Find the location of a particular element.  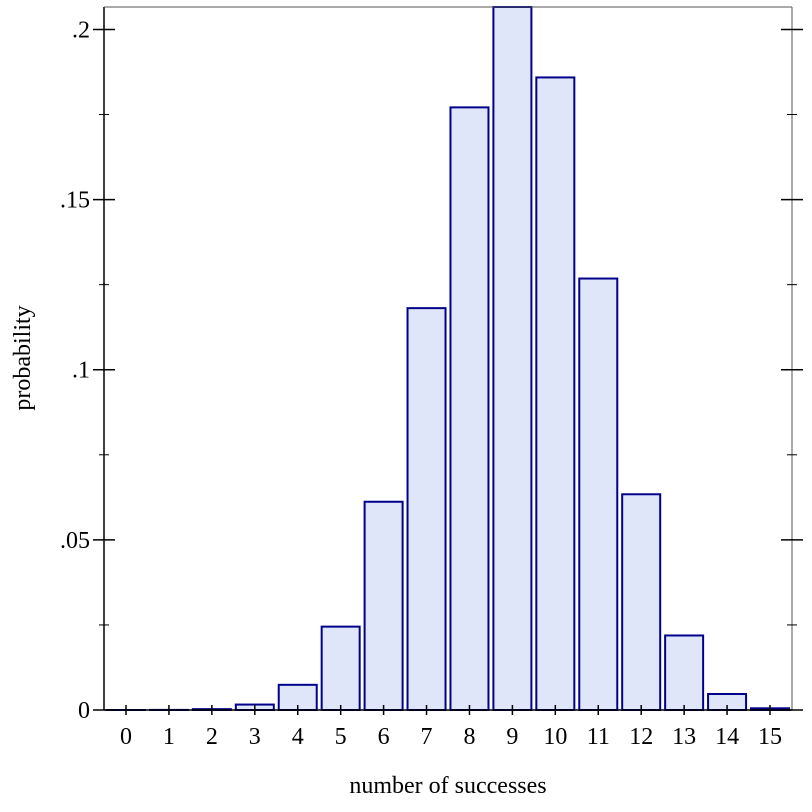

x-tick-label: 3 is located at coordinates (255, 737).